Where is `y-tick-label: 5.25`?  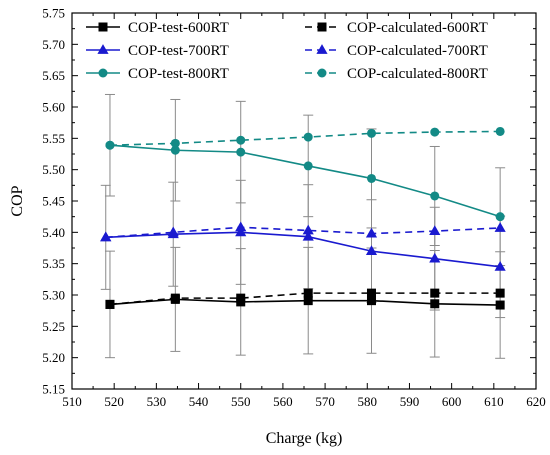
y-tick-label: 5.25 is located at coordinates (53, 326).